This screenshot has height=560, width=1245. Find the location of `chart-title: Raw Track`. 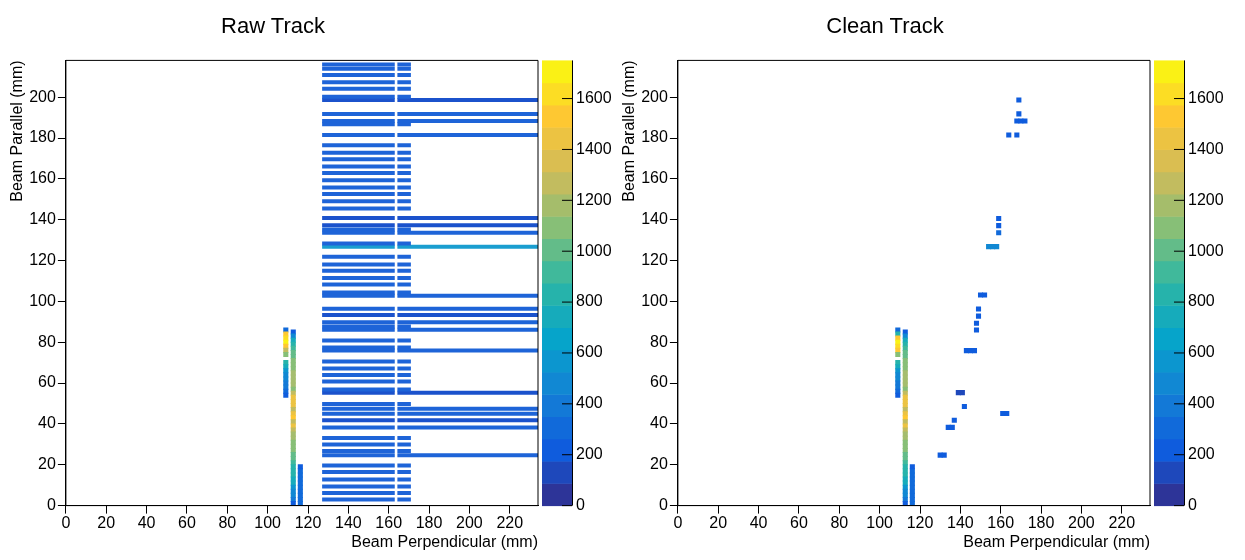

chart-title: Raw Track is located at coordinates (273, 26).